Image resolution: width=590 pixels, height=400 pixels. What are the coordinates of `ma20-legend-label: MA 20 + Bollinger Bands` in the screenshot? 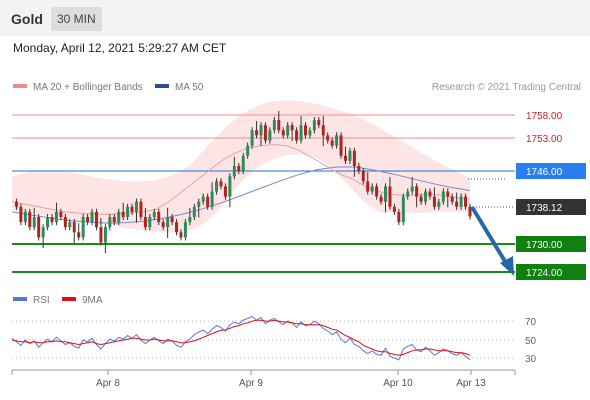 It's located at (88, 87).